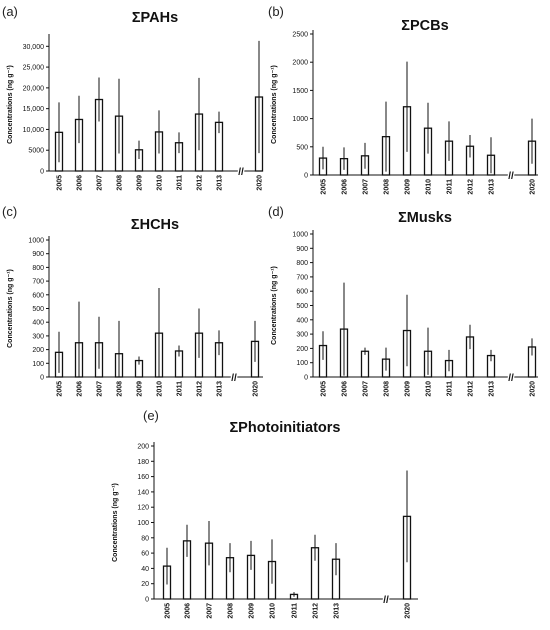 Image resolution: width=550 pixels, height=630 pixels. Describe the element at coordinates (143, 523) in the screenshot. I see `panel-5-y-tick-label: 100` at that location.